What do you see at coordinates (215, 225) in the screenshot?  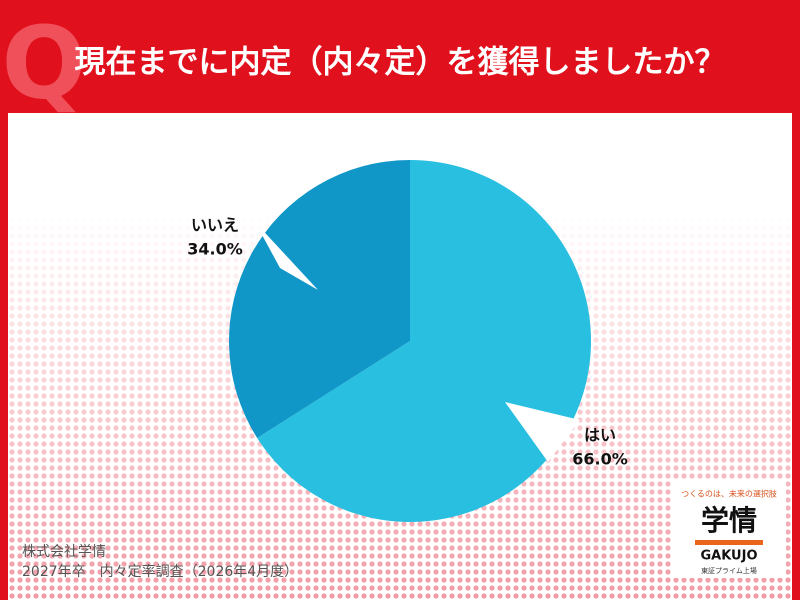 I see `slice-label: いいえ` at bounding box center [215, 225].